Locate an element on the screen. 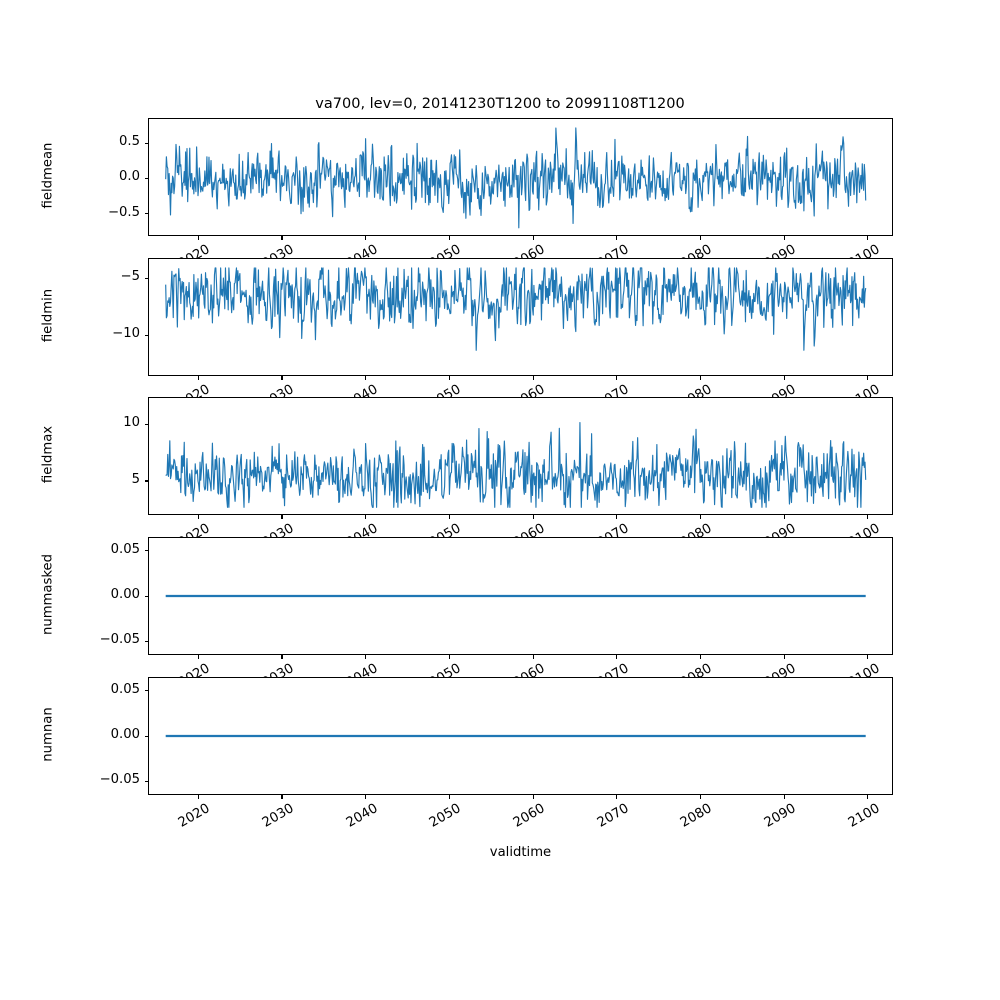  y-axis-label-fieldmax: fieldmax is located at coordinates (48, 454).